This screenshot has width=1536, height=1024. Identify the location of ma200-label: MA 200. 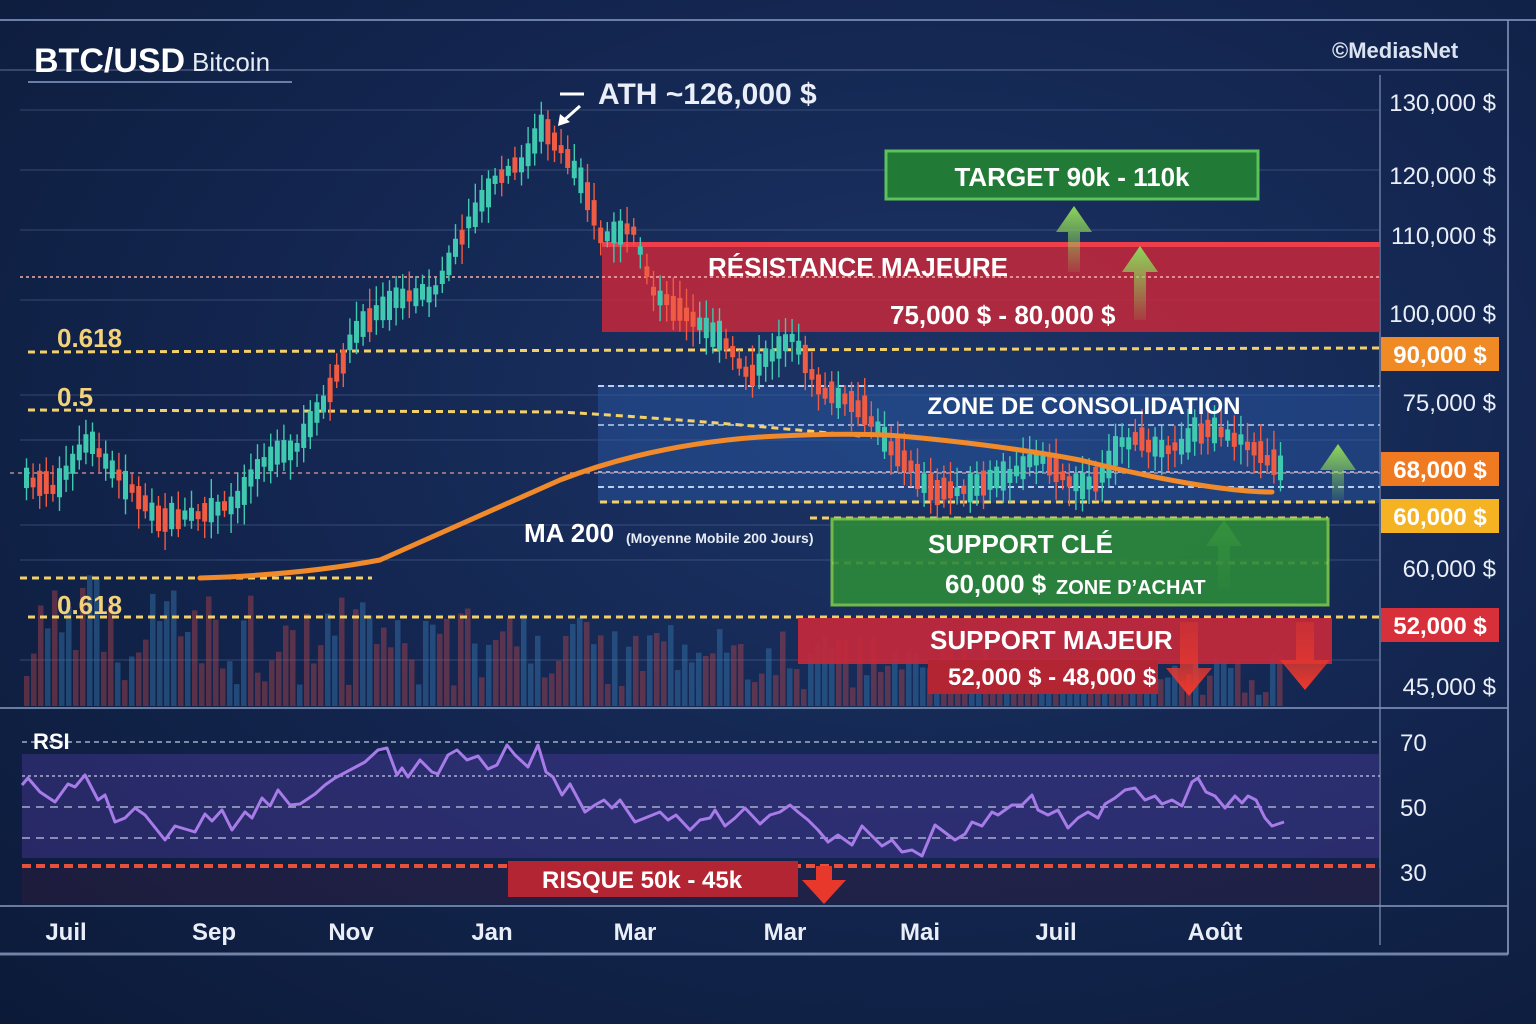
(569, 533).